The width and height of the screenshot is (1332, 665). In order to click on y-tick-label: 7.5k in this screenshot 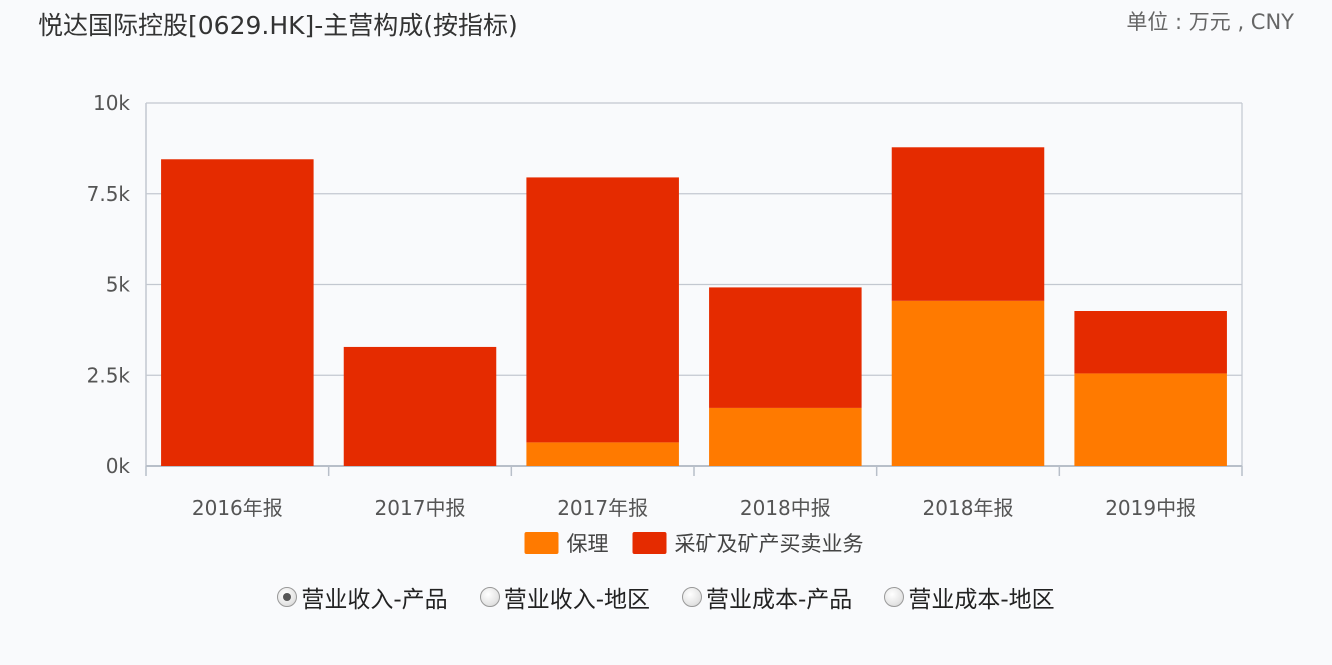, I will do `click(109, 194)`.